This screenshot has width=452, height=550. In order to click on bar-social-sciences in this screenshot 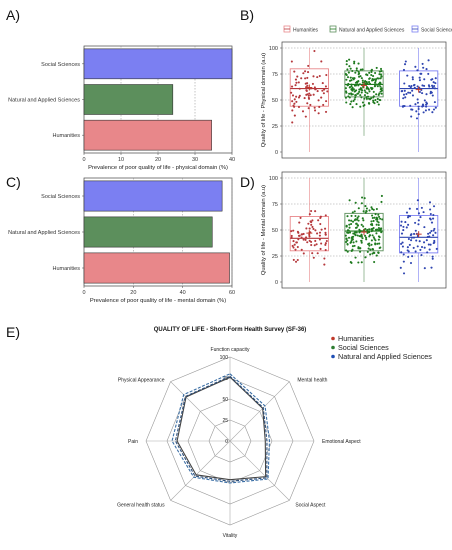, I will do `click(153, 196)`.